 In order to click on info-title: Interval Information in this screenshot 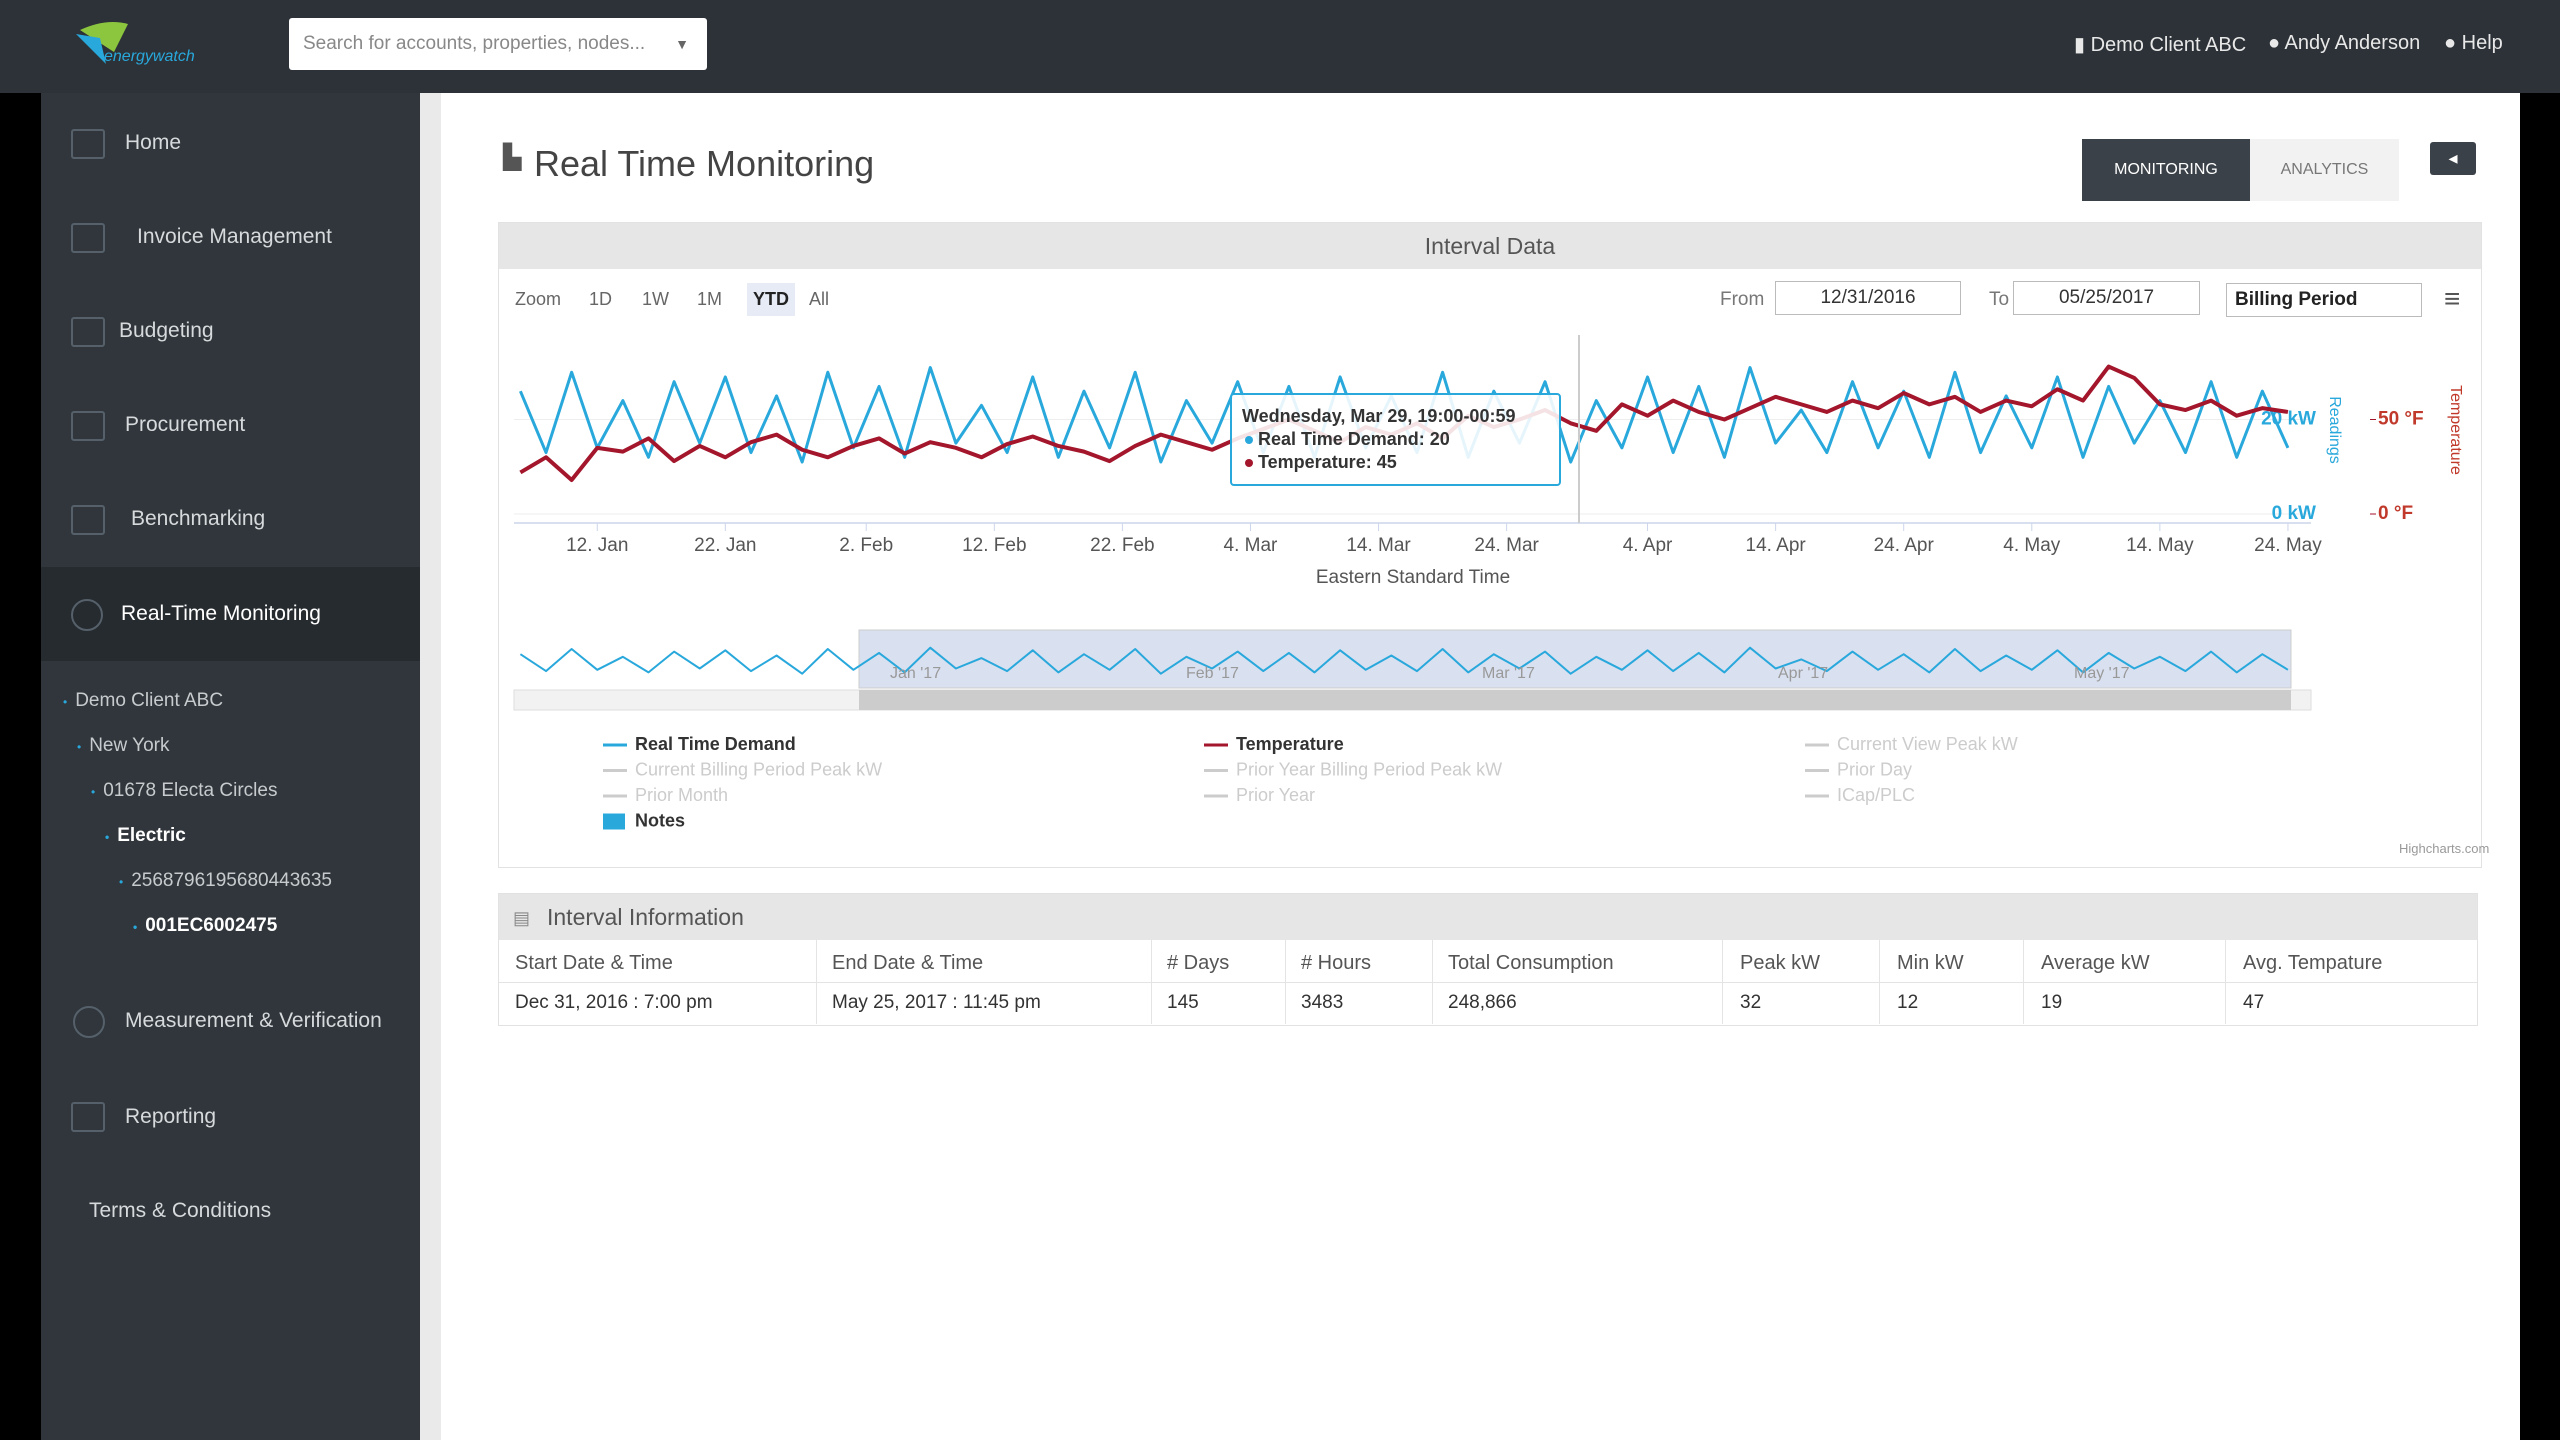, I will do `click(1488, 917)`.